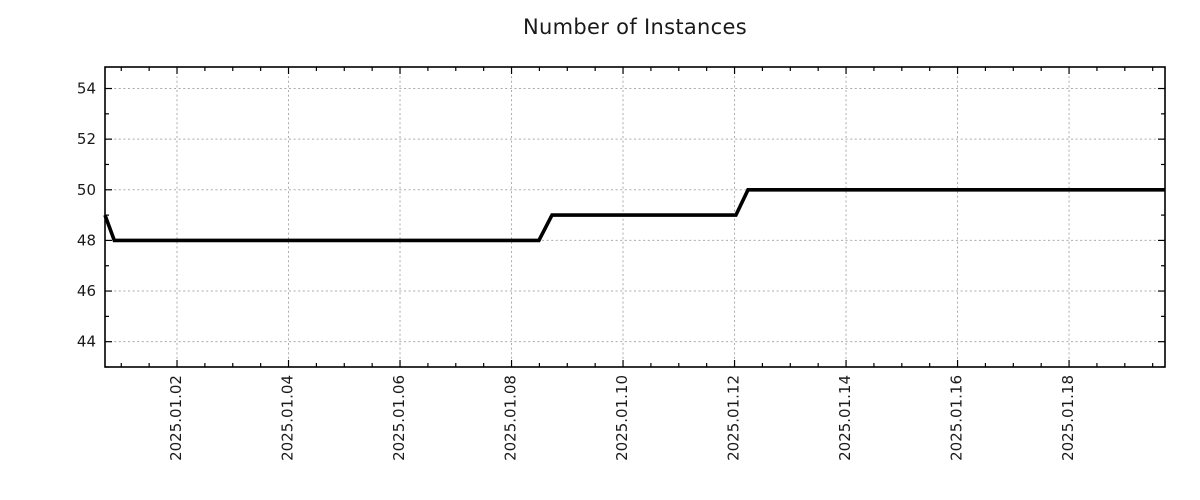 Image resolution: width=1200 pixels, height=500 pixels. What do you see at coordinates (86, 190) in the screenshot?
I see `y-tick-label: 50` at bounding box center [86, 190].